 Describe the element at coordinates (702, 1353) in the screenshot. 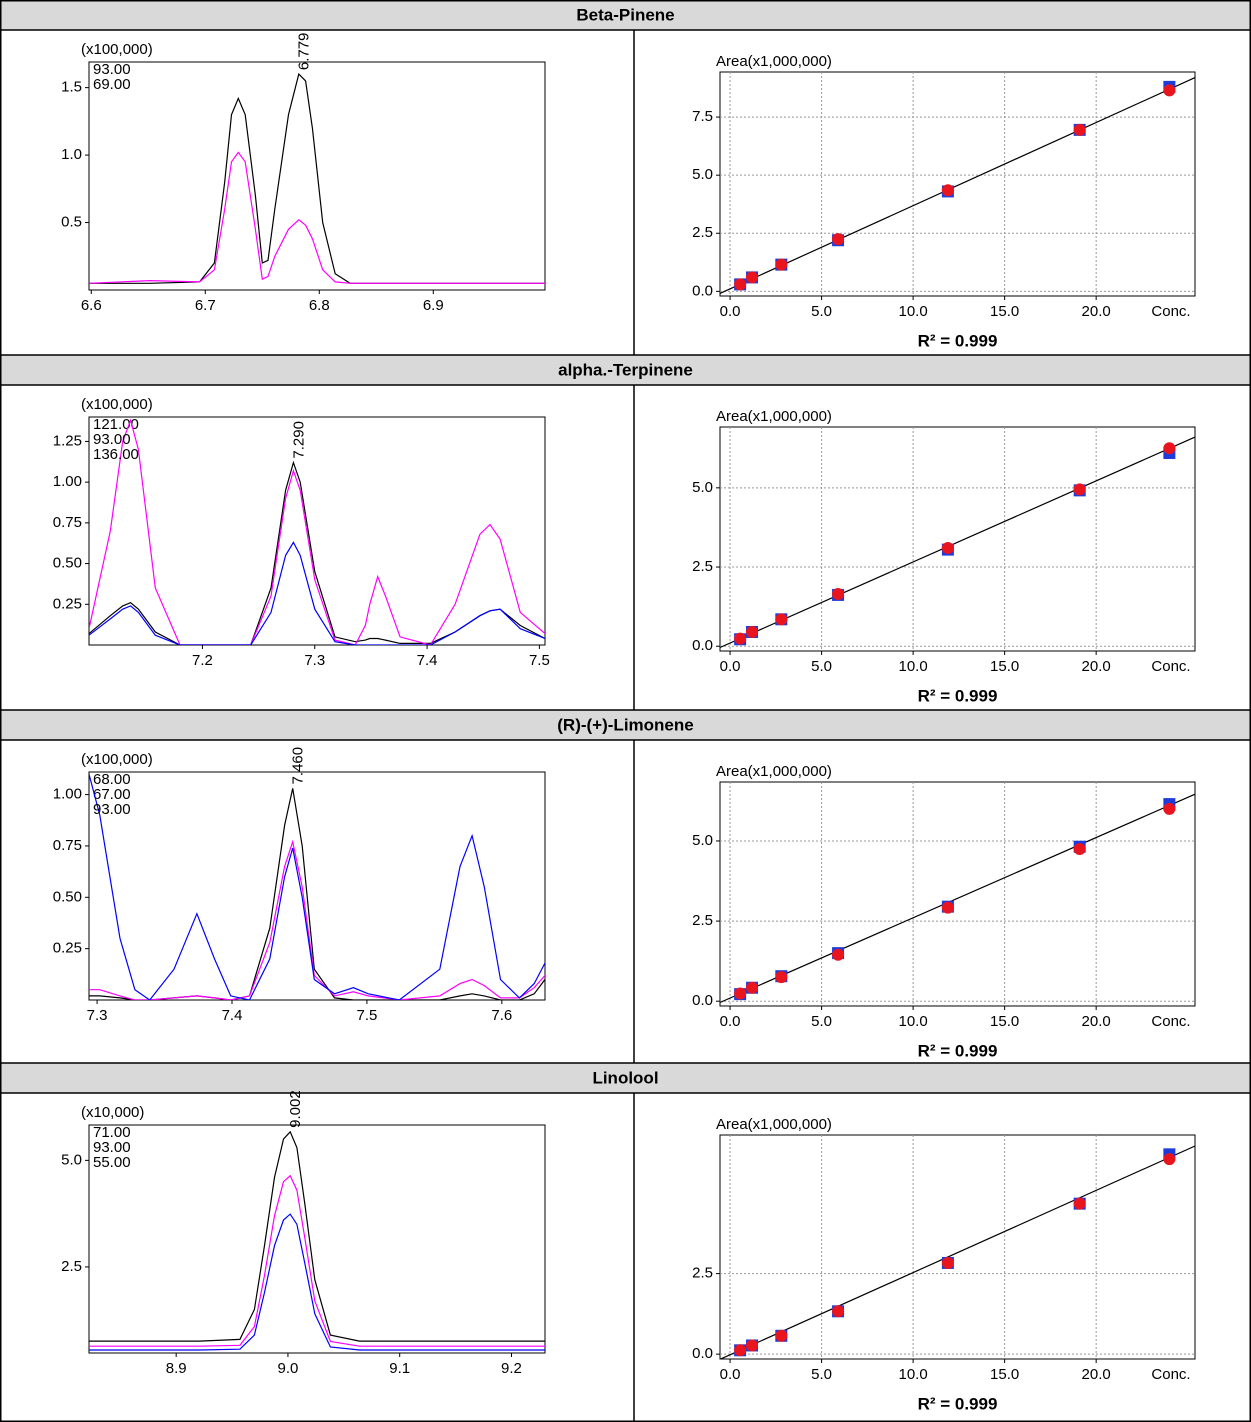

I see `y-tick-label: 0.0` at that location.